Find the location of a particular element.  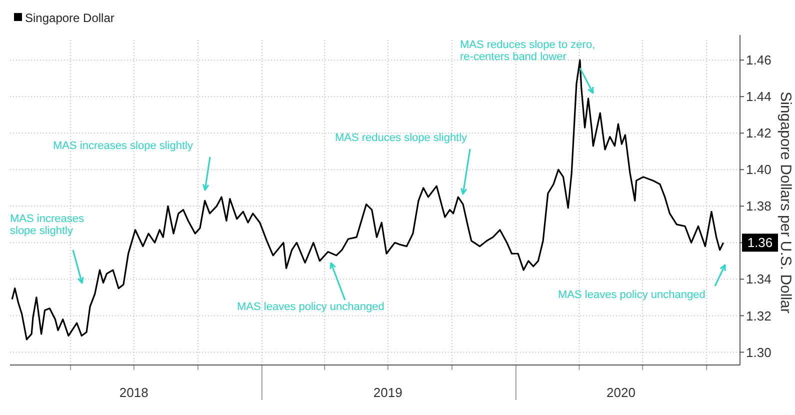

legend-label: Singapore Dollar is located at coordinates (69, 18).